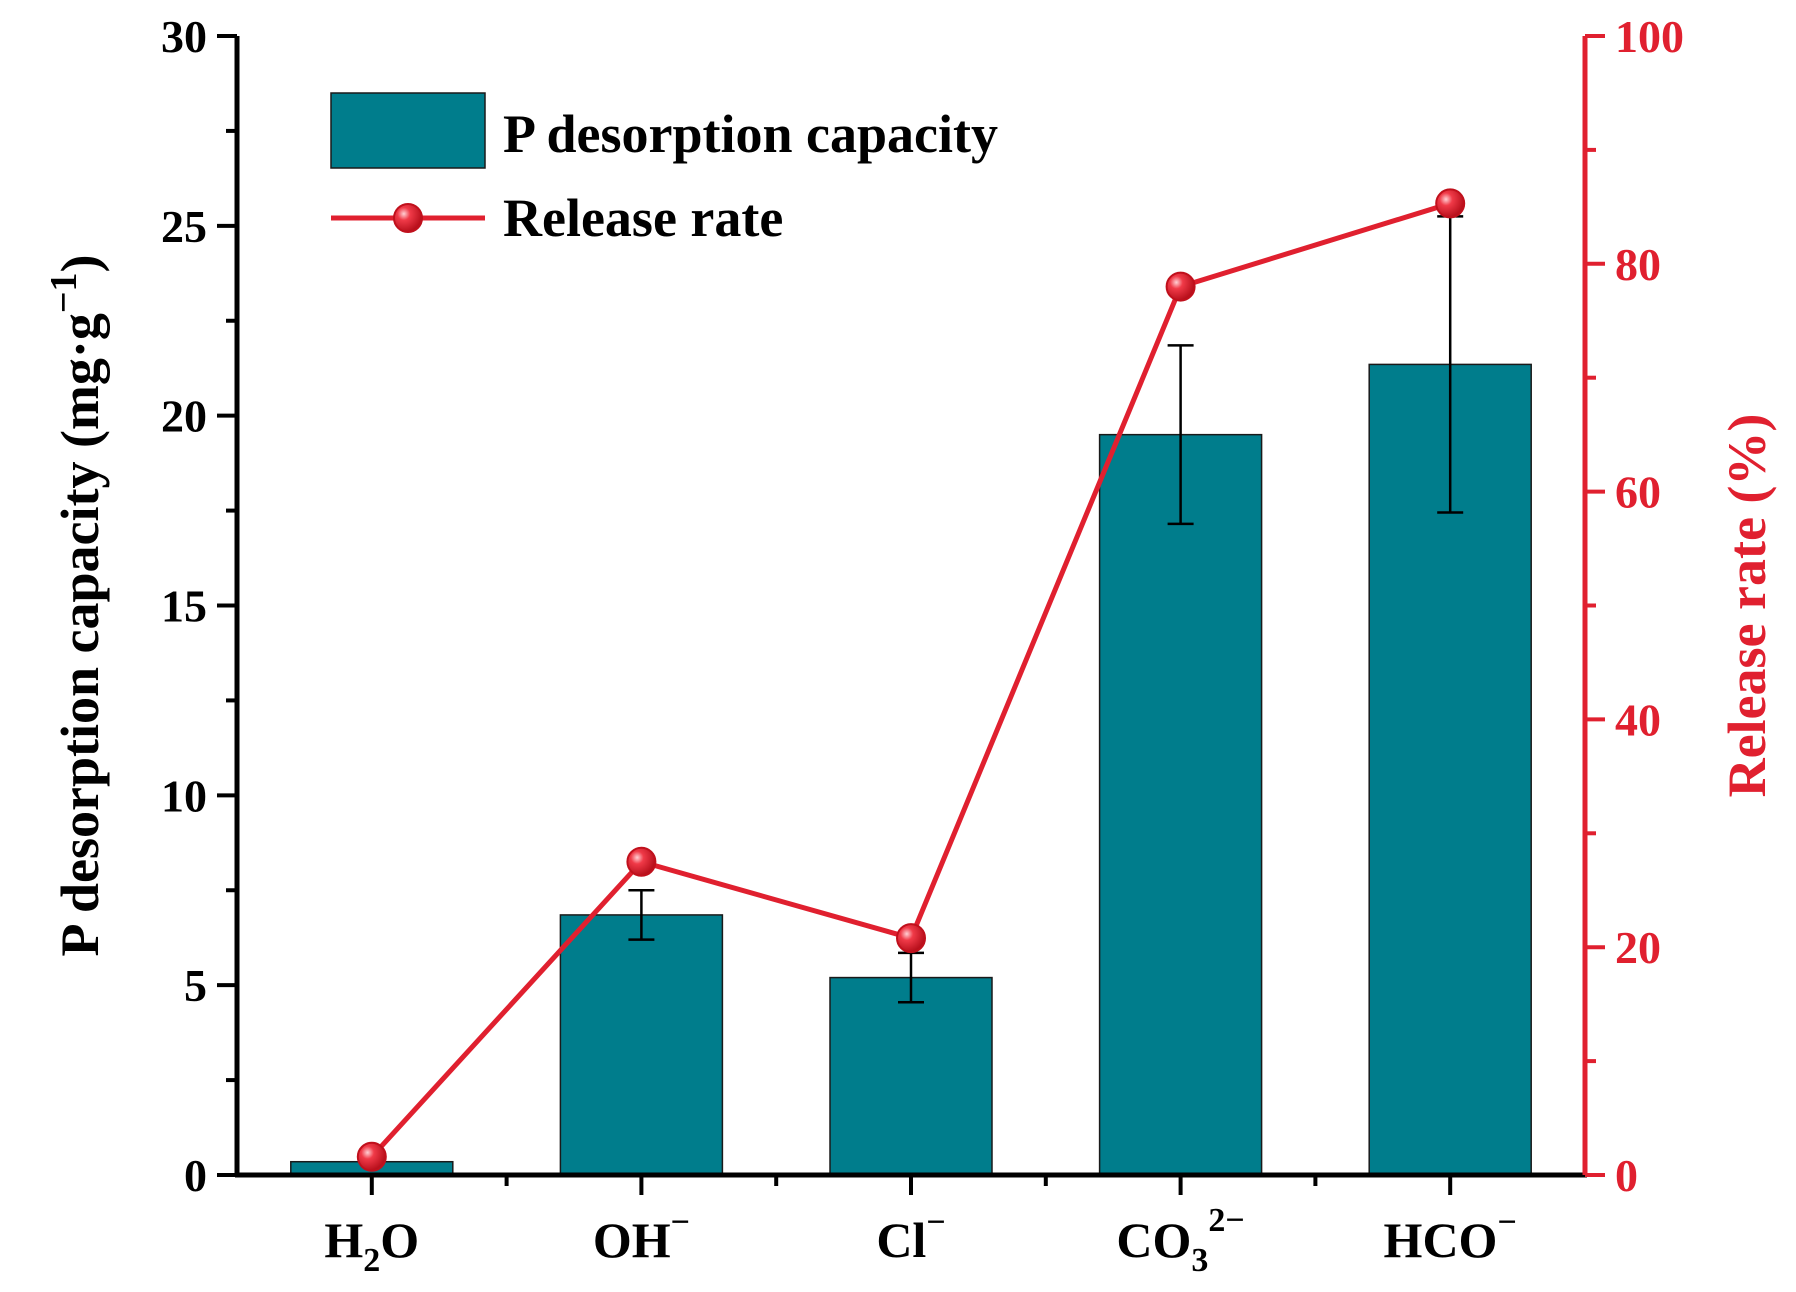 The image size is (1796, 1292). I want to click on legend-item-bar: P desorption capacity, so click(664, 130).